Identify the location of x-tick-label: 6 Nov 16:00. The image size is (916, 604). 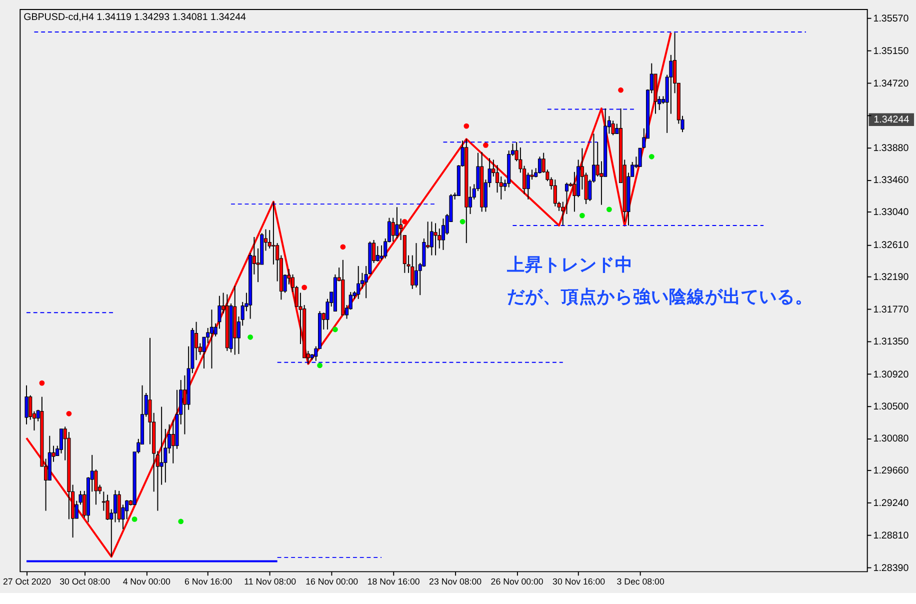
(208, 581).